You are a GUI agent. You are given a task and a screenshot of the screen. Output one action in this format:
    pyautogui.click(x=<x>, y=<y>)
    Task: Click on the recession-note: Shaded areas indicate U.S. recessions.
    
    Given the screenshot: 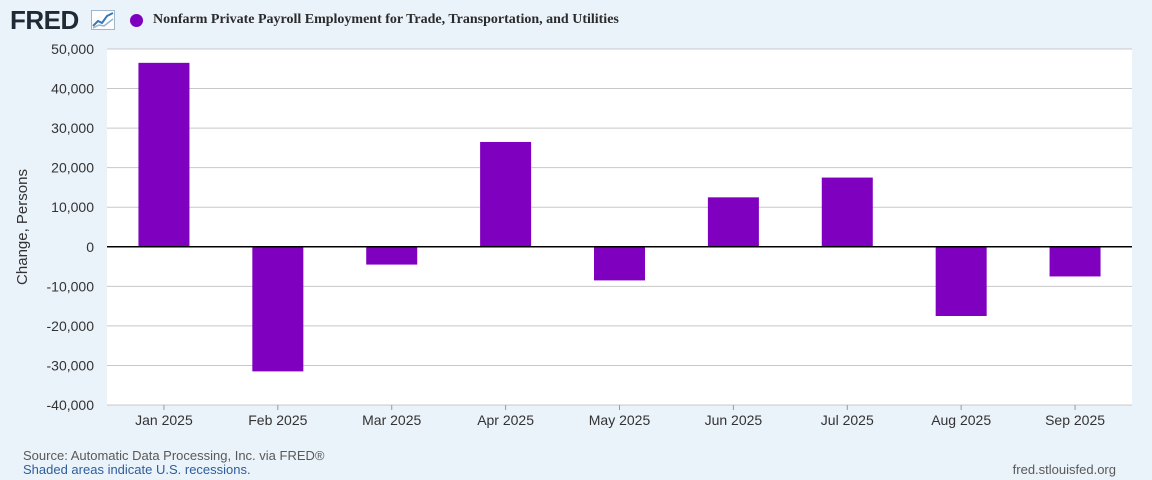 What is the action you would take?
    pyautogui.click(x=137, y=469)
    